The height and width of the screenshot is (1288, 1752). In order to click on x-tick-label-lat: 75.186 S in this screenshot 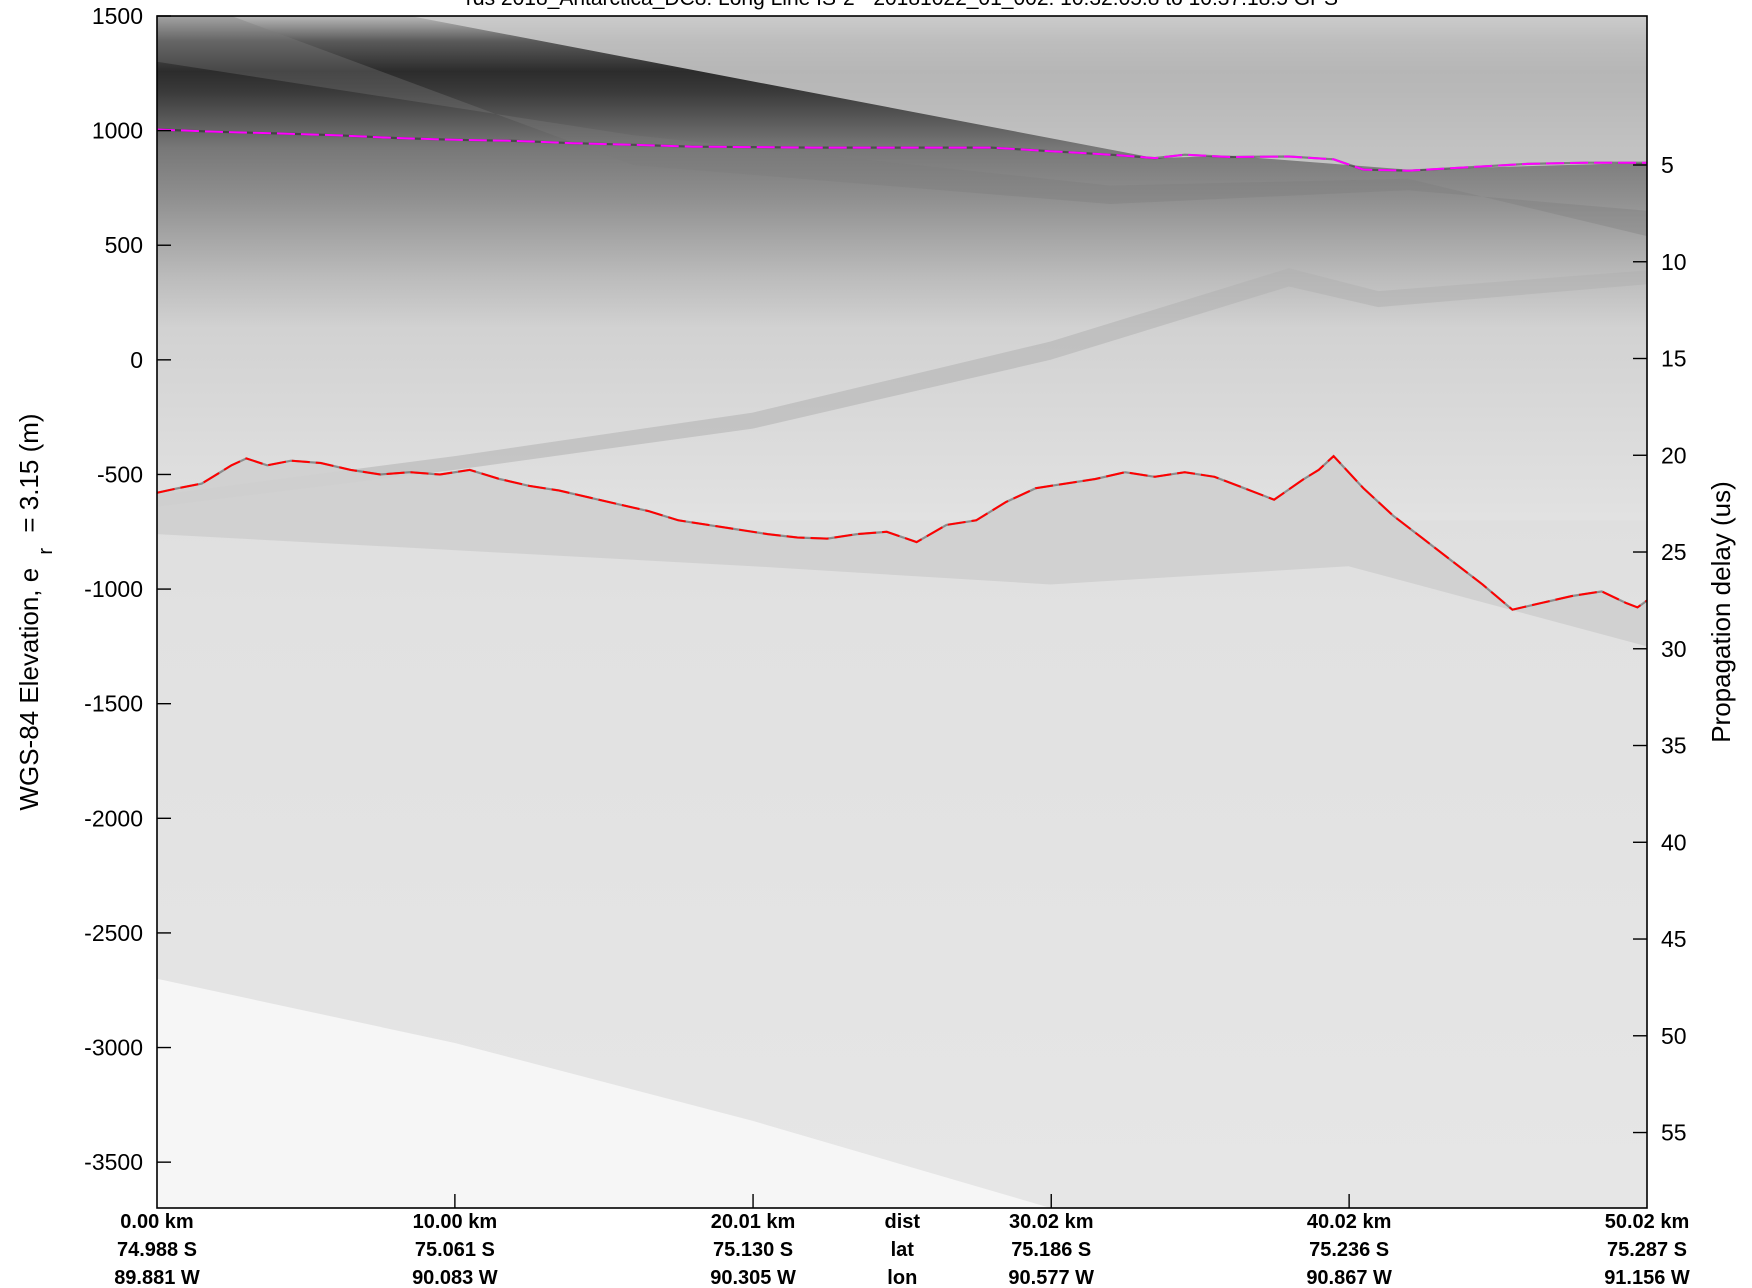, I will do `click(1051, 1250)`.